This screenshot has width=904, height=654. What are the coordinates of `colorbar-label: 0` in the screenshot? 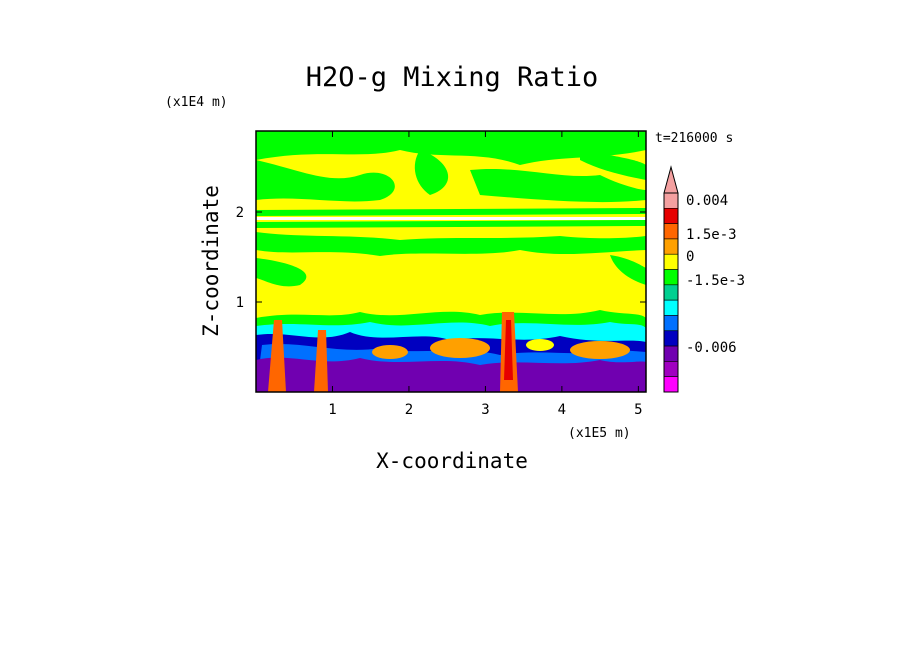 It's located at (690, 257).